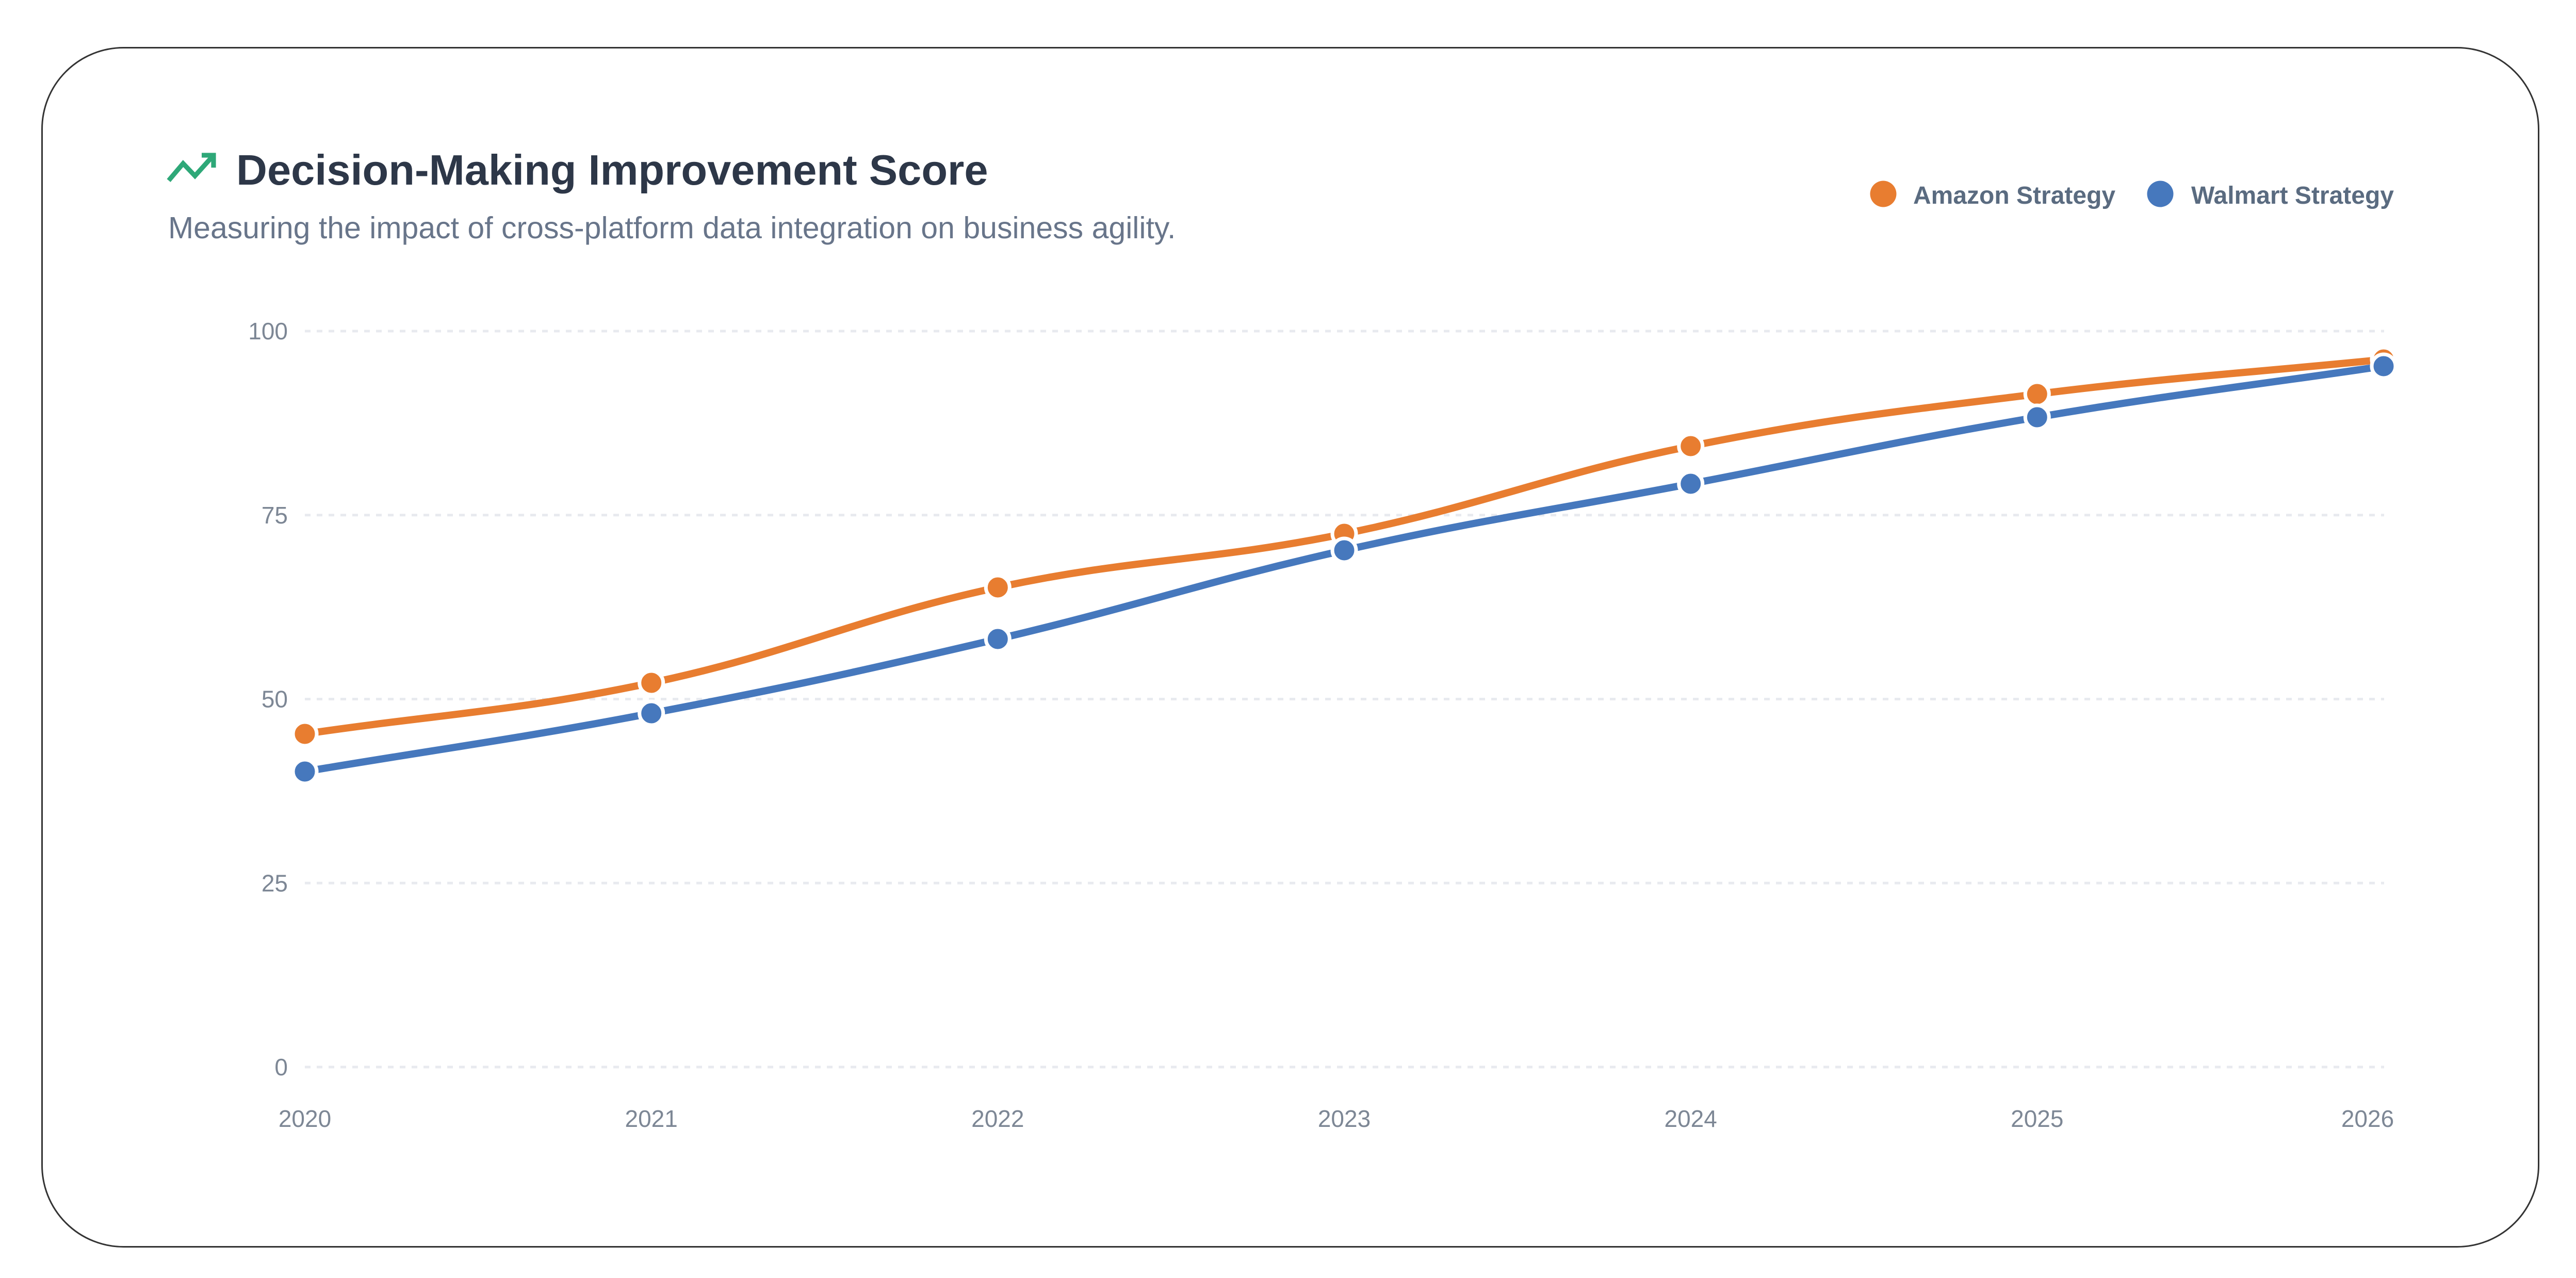 This screenshot has width=2576, height=1278. I want to click on svg-text: 75, so click(275, 515).